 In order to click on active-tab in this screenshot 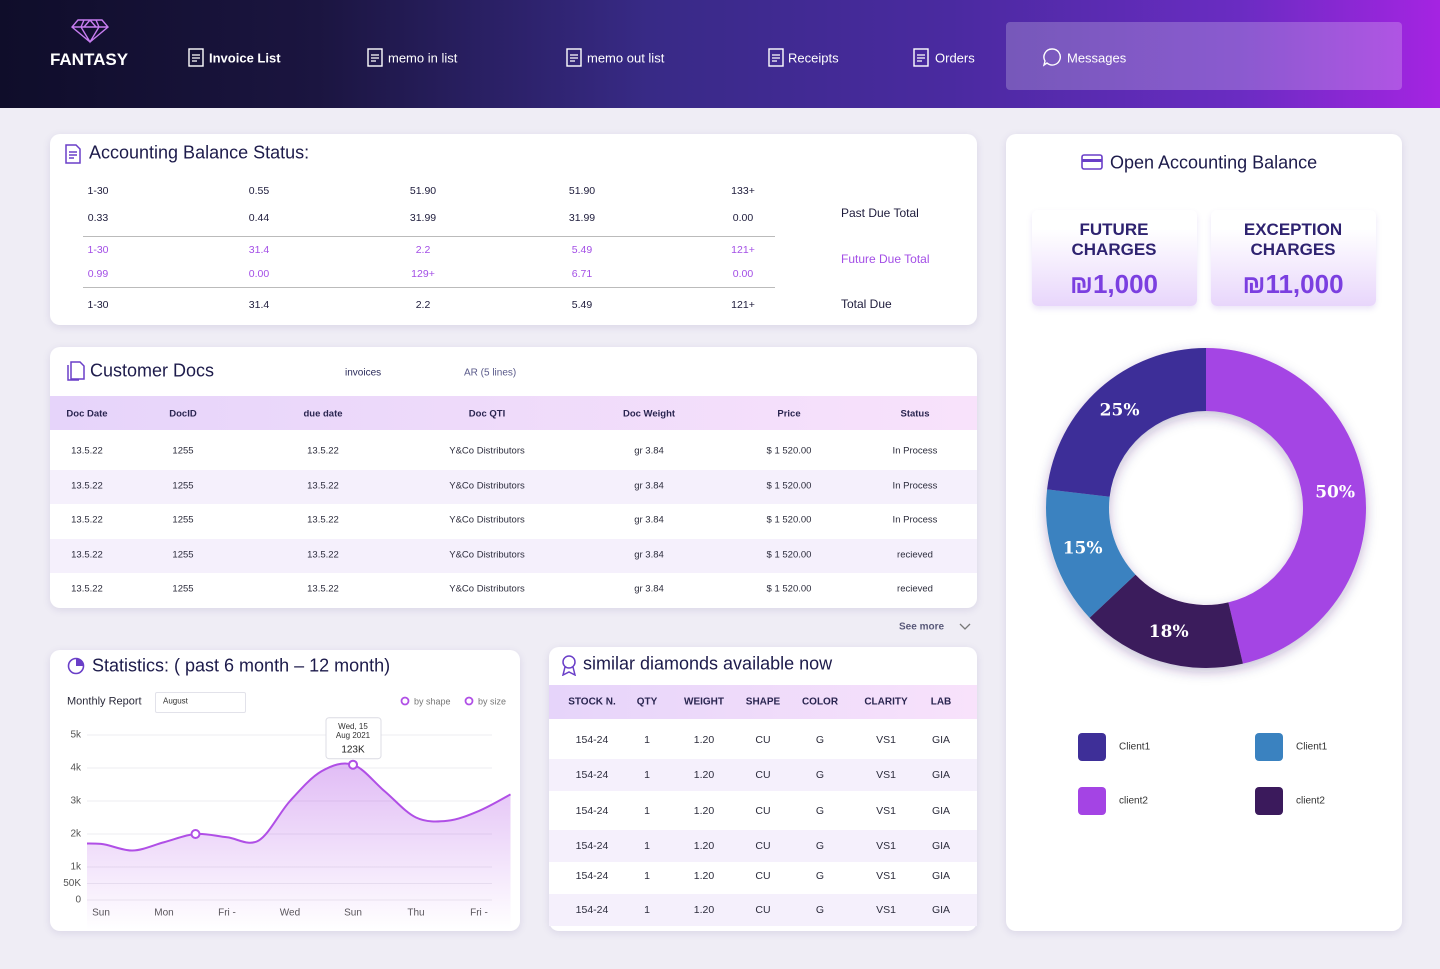, I will do `click(1204, 56)`.